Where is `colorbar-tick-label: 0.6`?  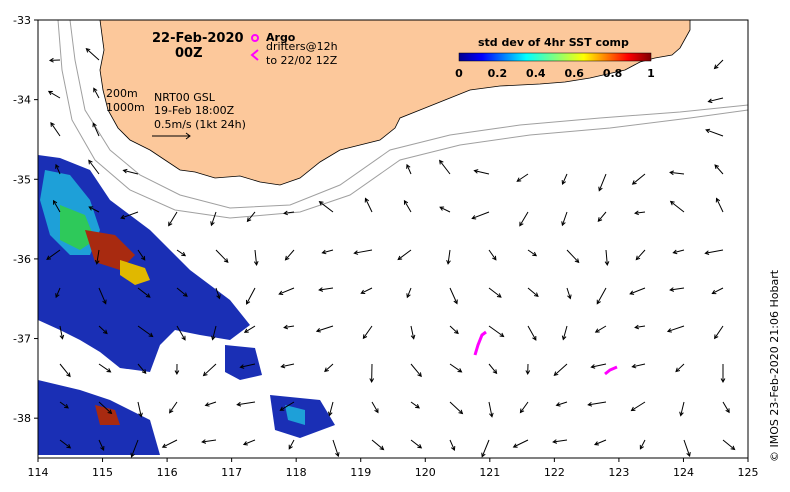
colorbar-tick-label: 0.6 is located at coordinates (574, 73).